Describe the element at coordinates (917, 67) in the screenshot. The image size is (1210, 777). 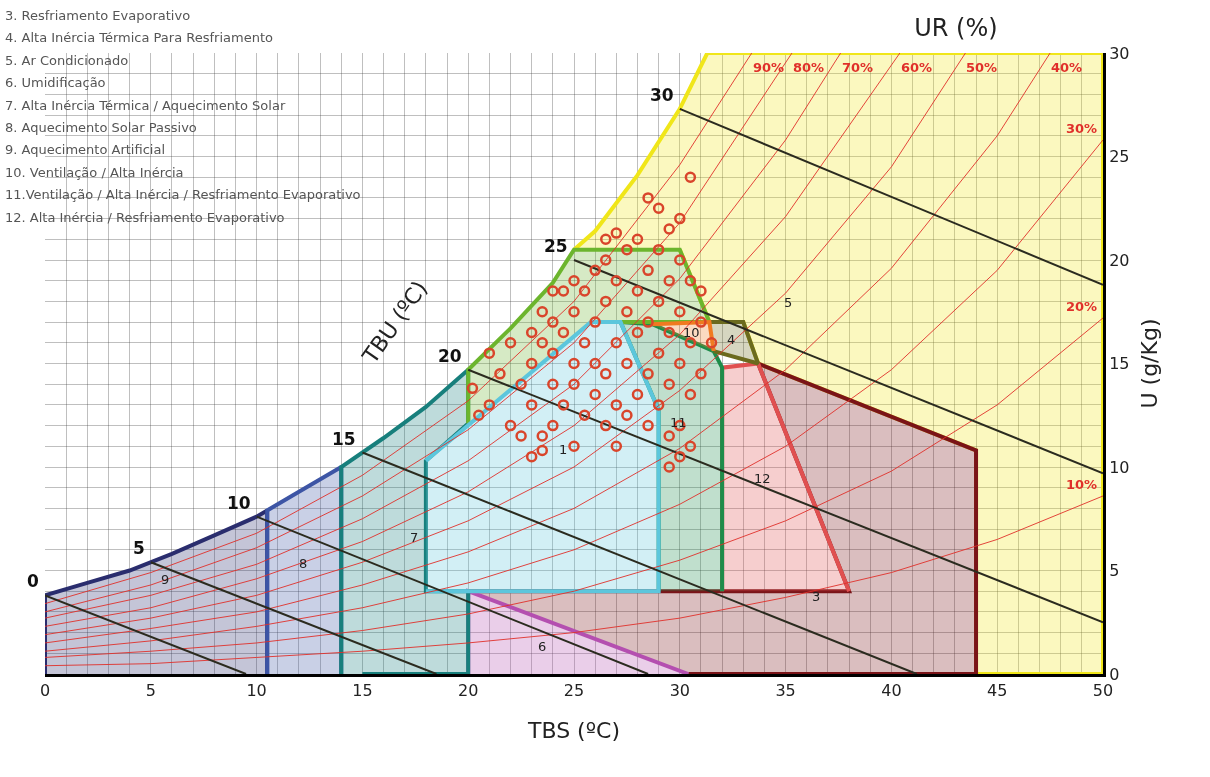
I see `series-label: 60%` at that location.